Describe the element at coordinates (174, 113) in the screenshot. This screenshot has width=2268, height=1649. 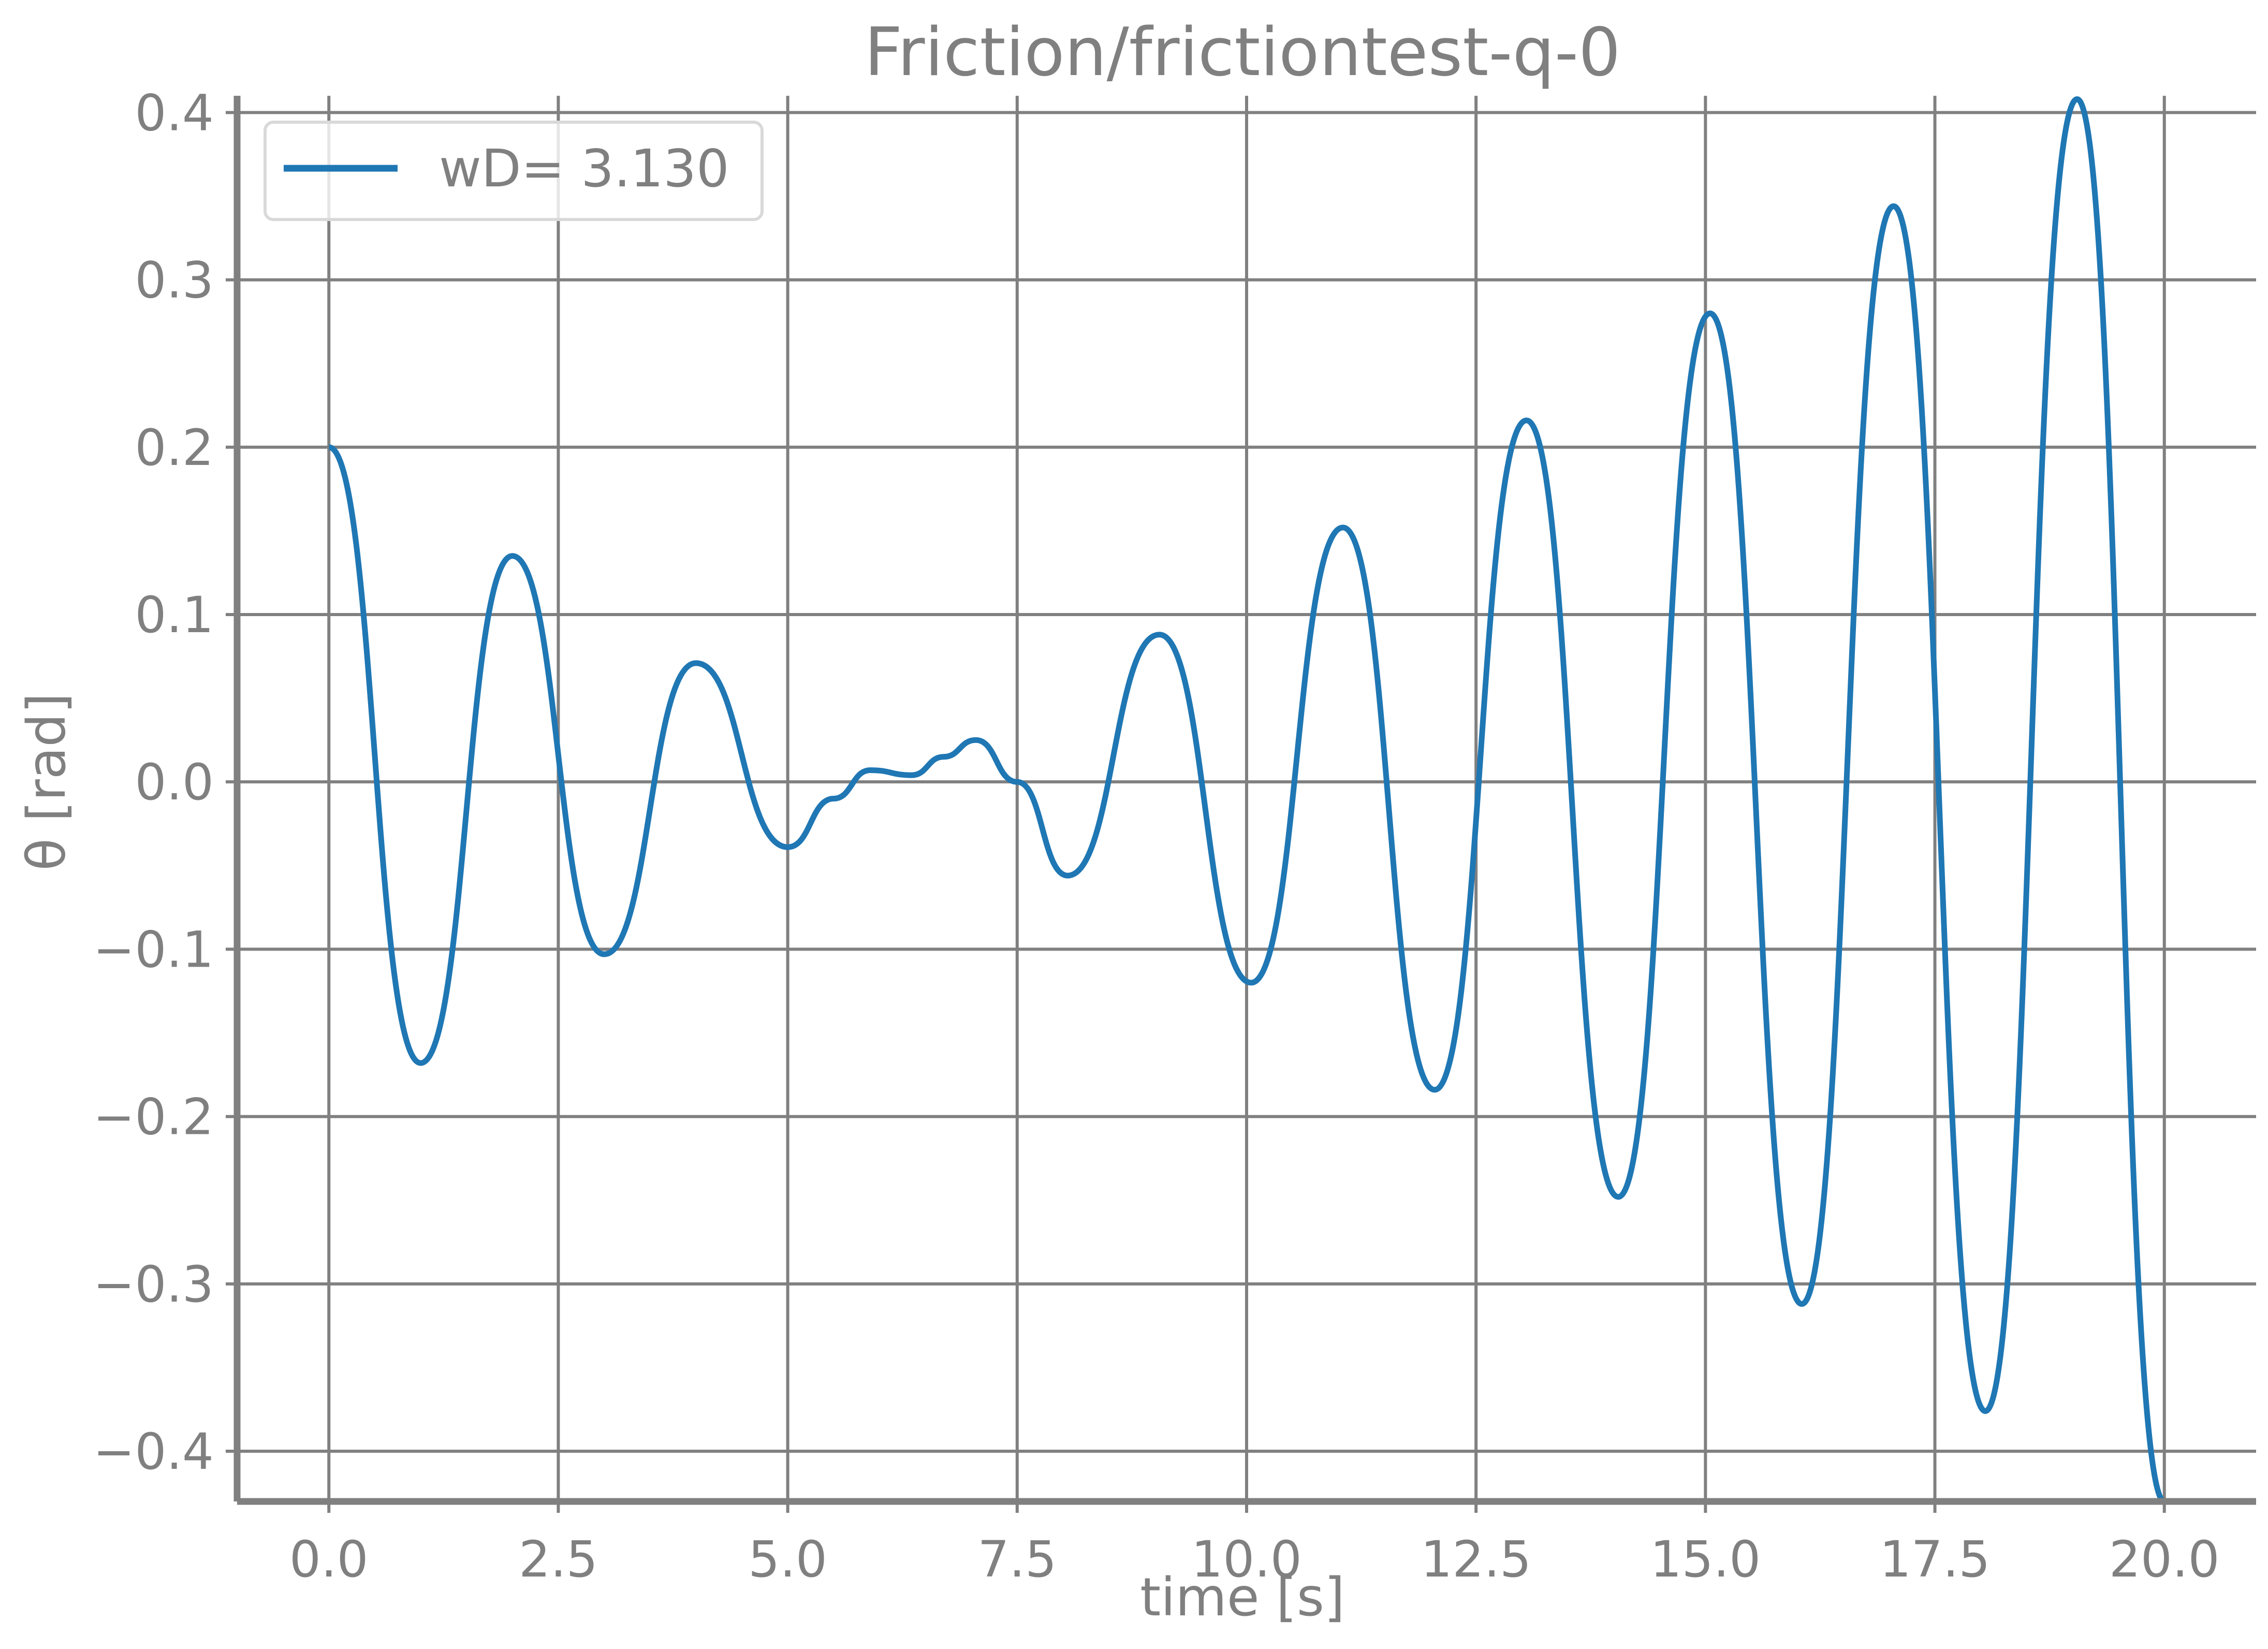
I see `y-tick-label: 0.4` at that location.